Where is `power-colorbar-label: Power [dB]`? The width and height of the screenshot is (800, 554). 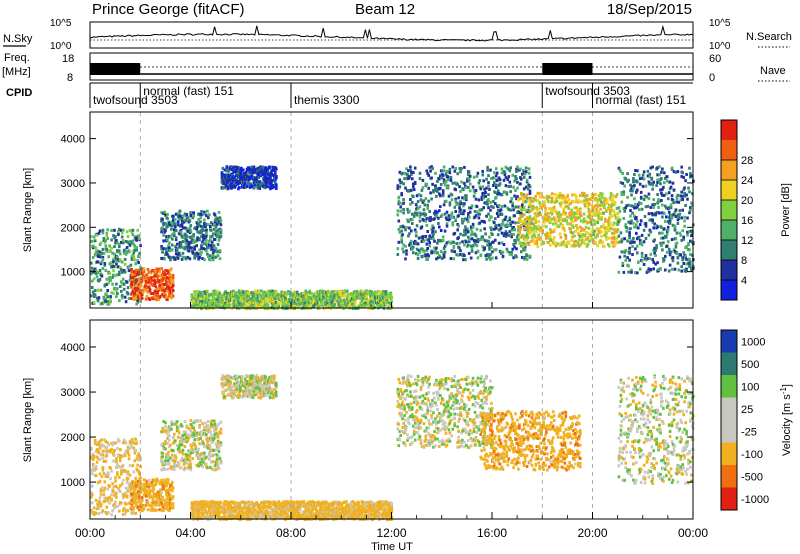 power-colorbar-label: Power [dB] is located at coordinates (786, 210).